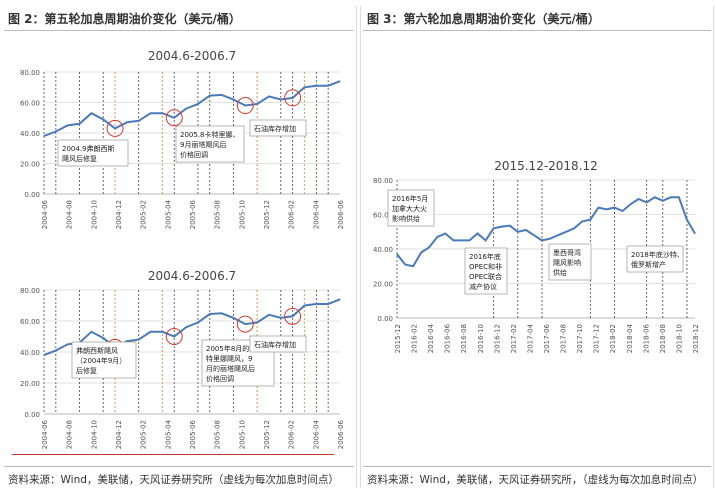 Image resolution: width=716 pixels, height=492 pixels. What do you see at coordinates (485, 266) in the screenshot?
I see `annotation-text: OPEC和非` at bounding box center [485, 266].